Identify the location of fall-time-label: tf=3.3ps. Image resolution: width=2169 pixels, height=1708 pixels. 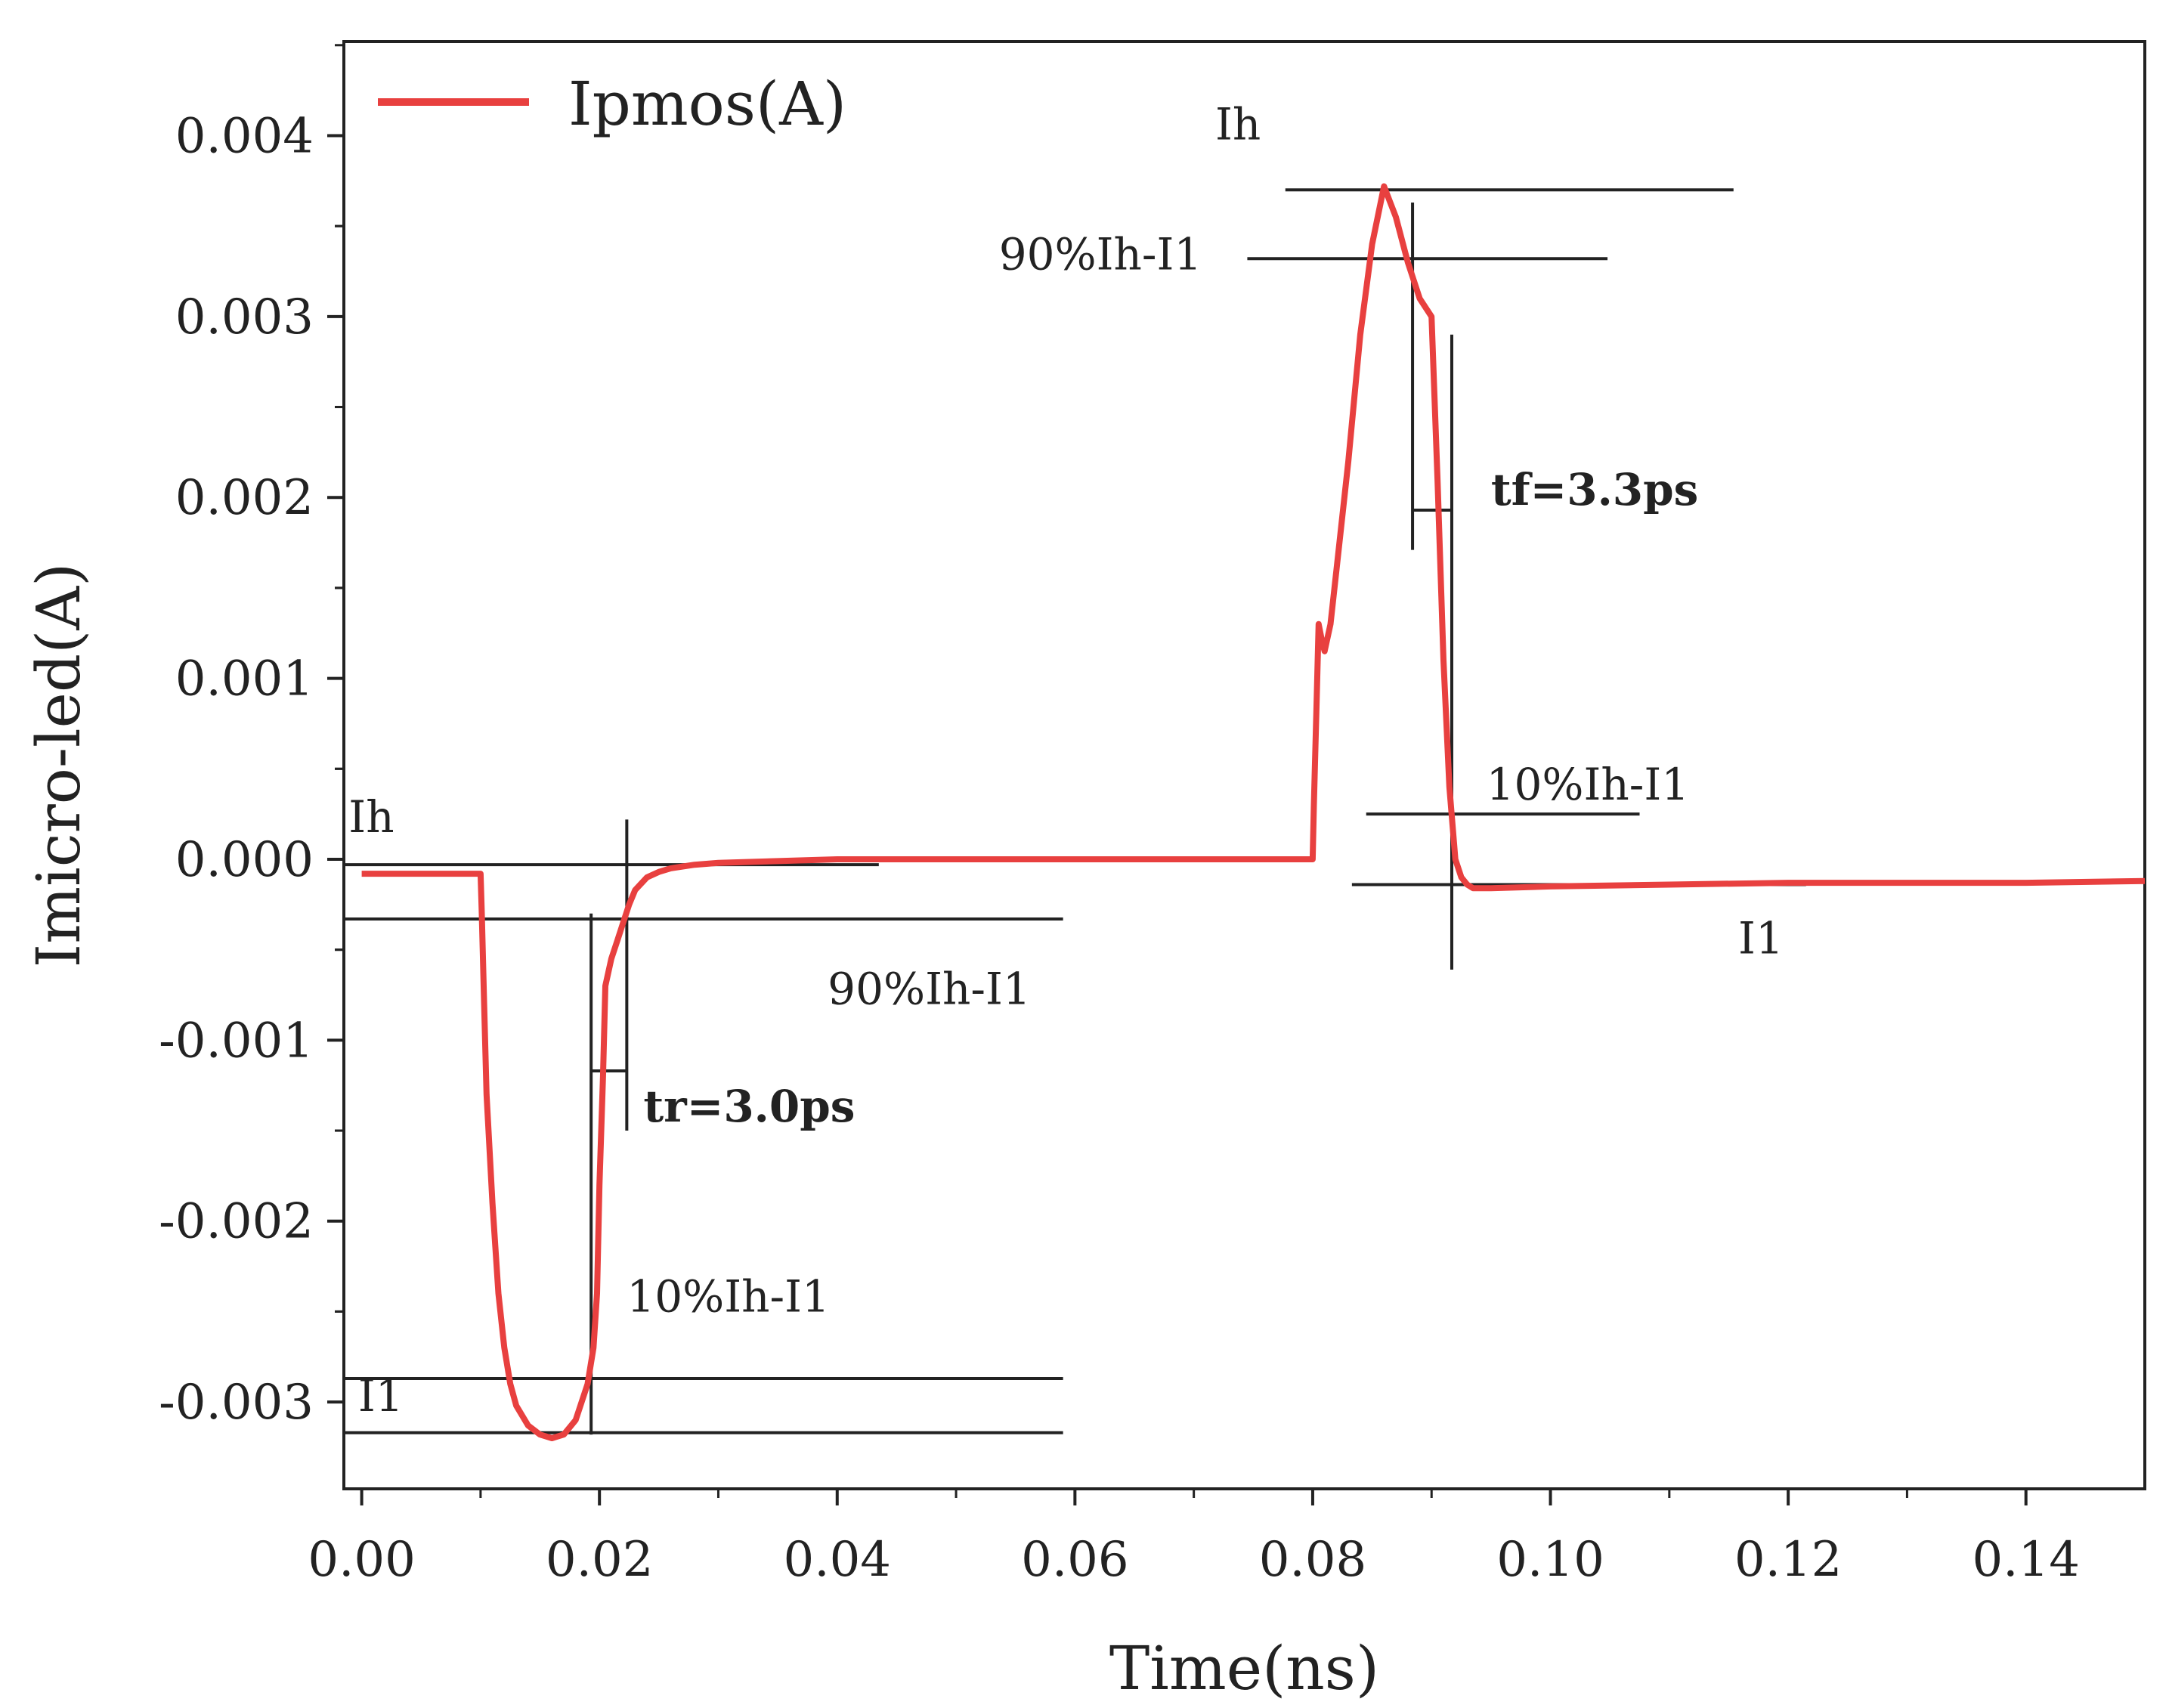
(1595, 489).